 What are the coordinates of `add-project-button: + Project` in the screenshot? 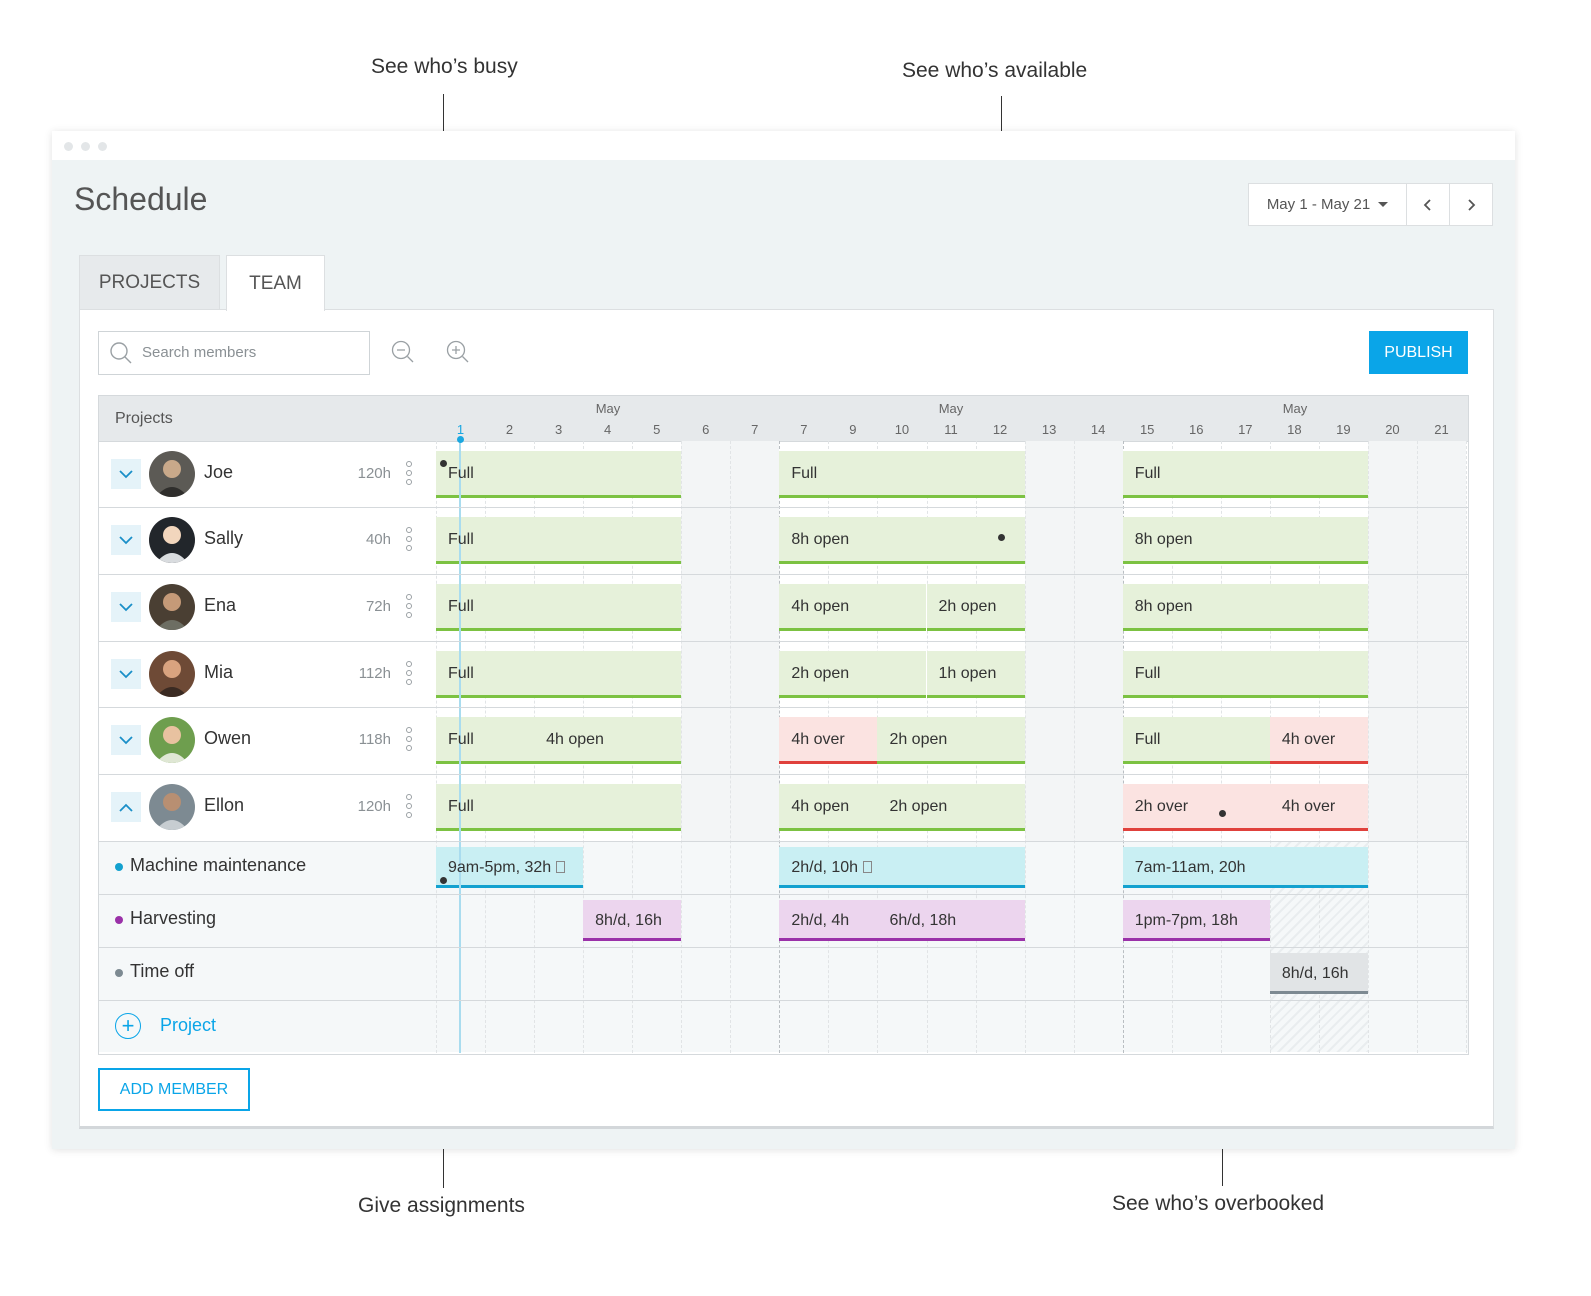 It's located at (267, 1026).